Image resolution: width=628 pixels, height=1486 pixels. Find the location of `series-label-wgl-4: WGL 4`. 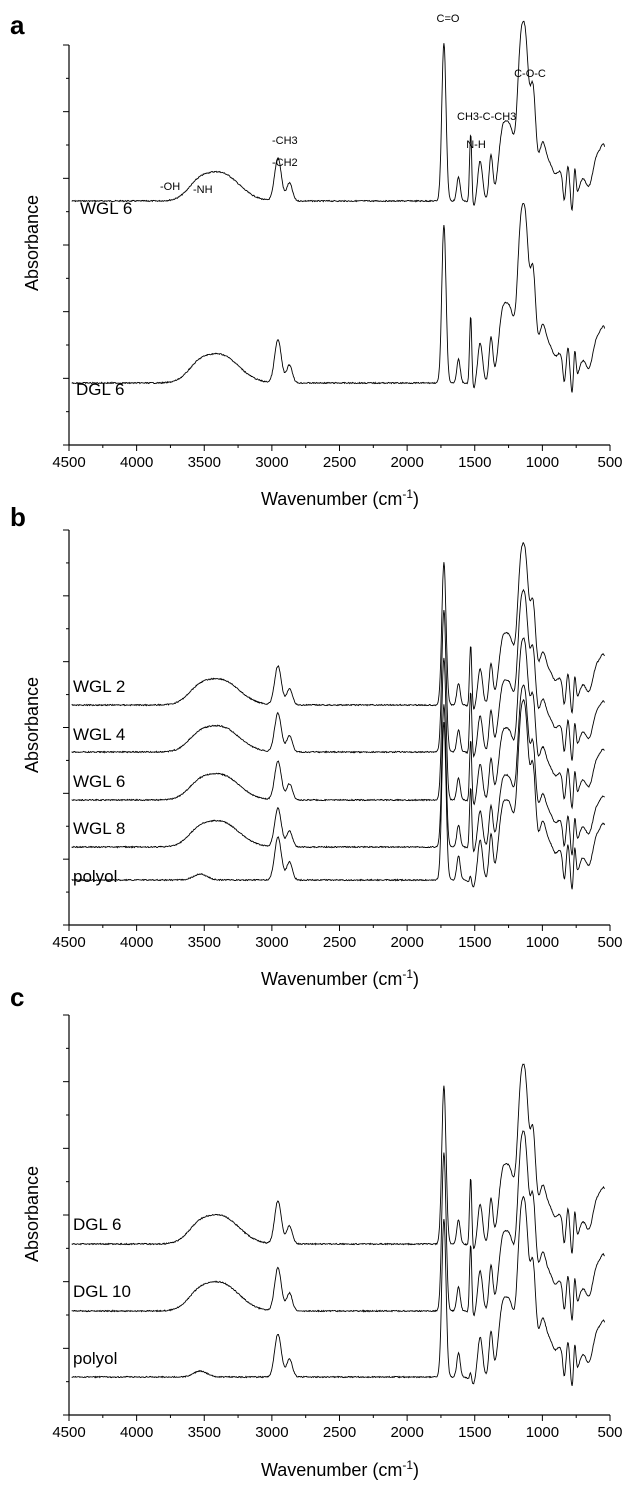

series-label-wgl-4: WGL 4 is located at coordinates (99, 734).